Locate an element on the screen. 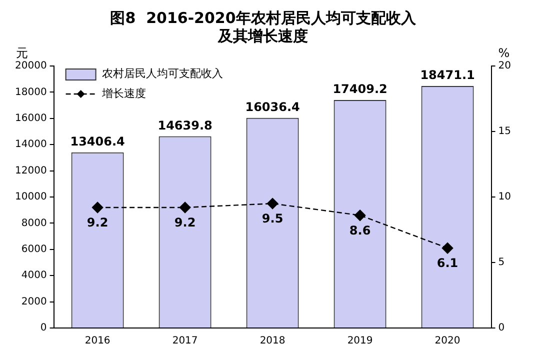  data-label: 18471.1 is located at coordinates (447, 75).